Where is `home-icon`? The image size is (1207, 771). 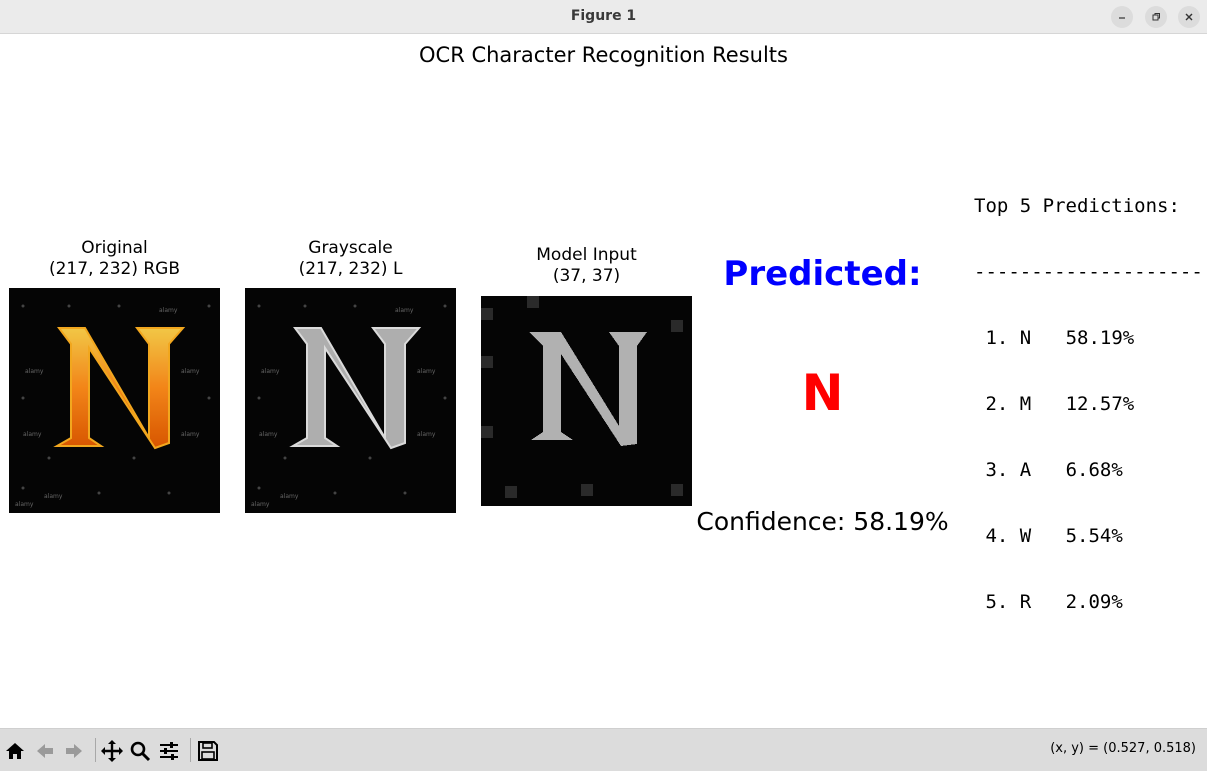 home-icon is located at coordinates (15, 751).